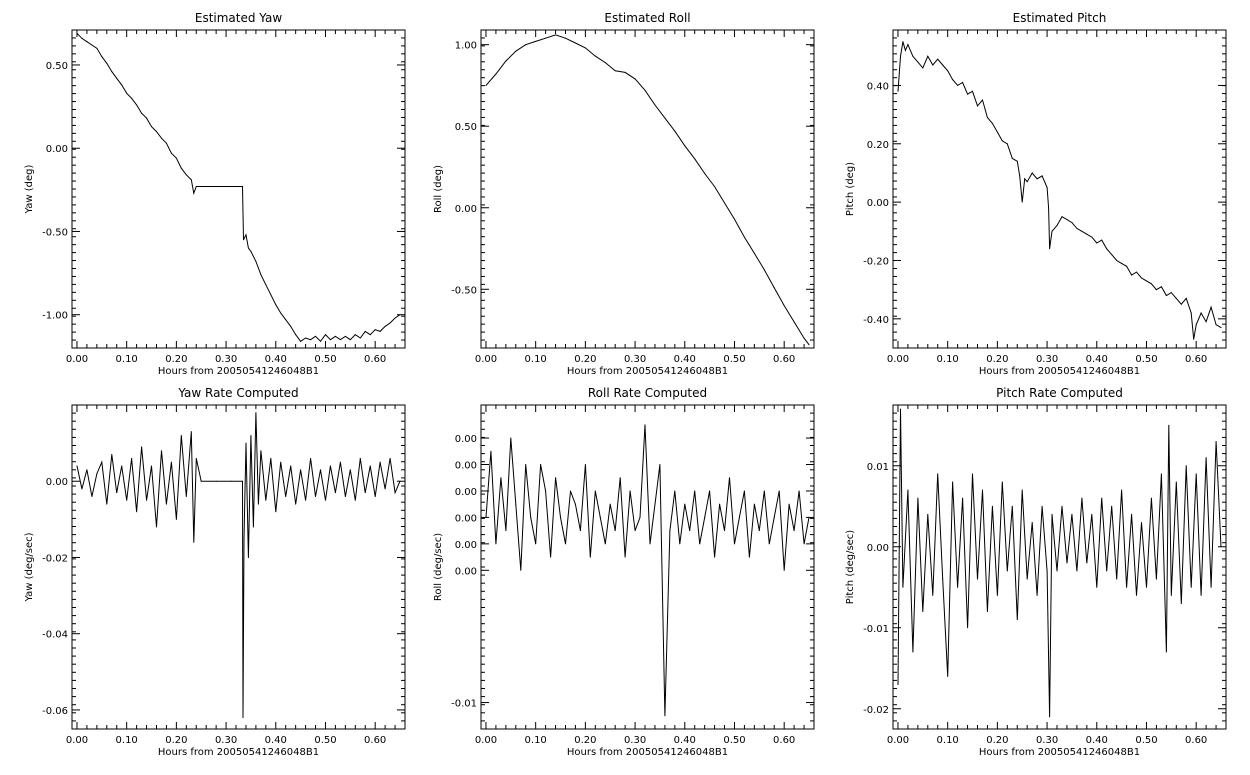  I want to click on y-axis-label: Yaw (deg/sec), so click(29, 567).